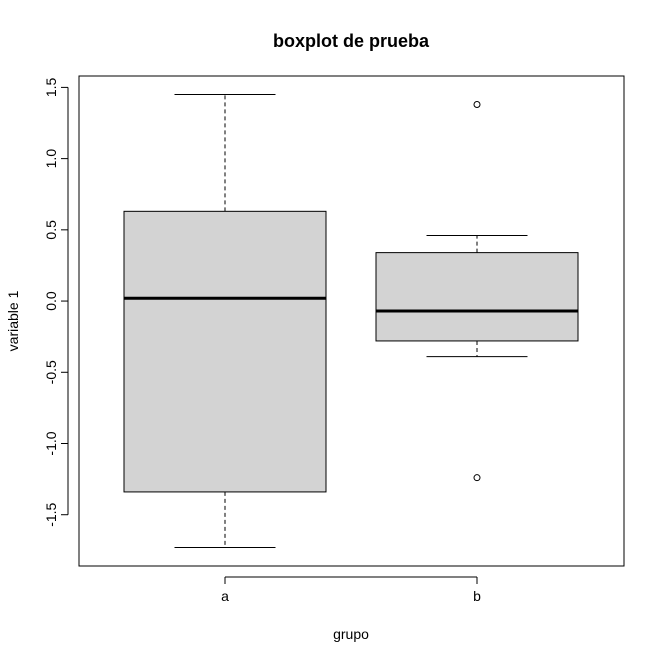  What do you see at coordinates (13, 320) in the screenshot?
I see `y-axis-label: variable 1` at bounding box center [13, 320].